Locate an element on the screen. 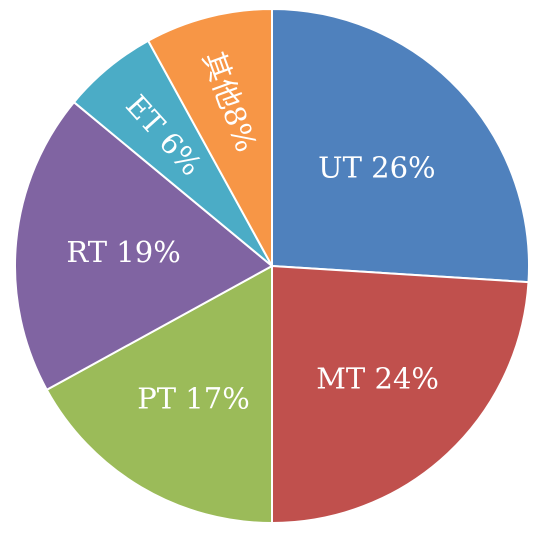  pie-slice-label-4: RT 19% is located at coordinates (123, 252).